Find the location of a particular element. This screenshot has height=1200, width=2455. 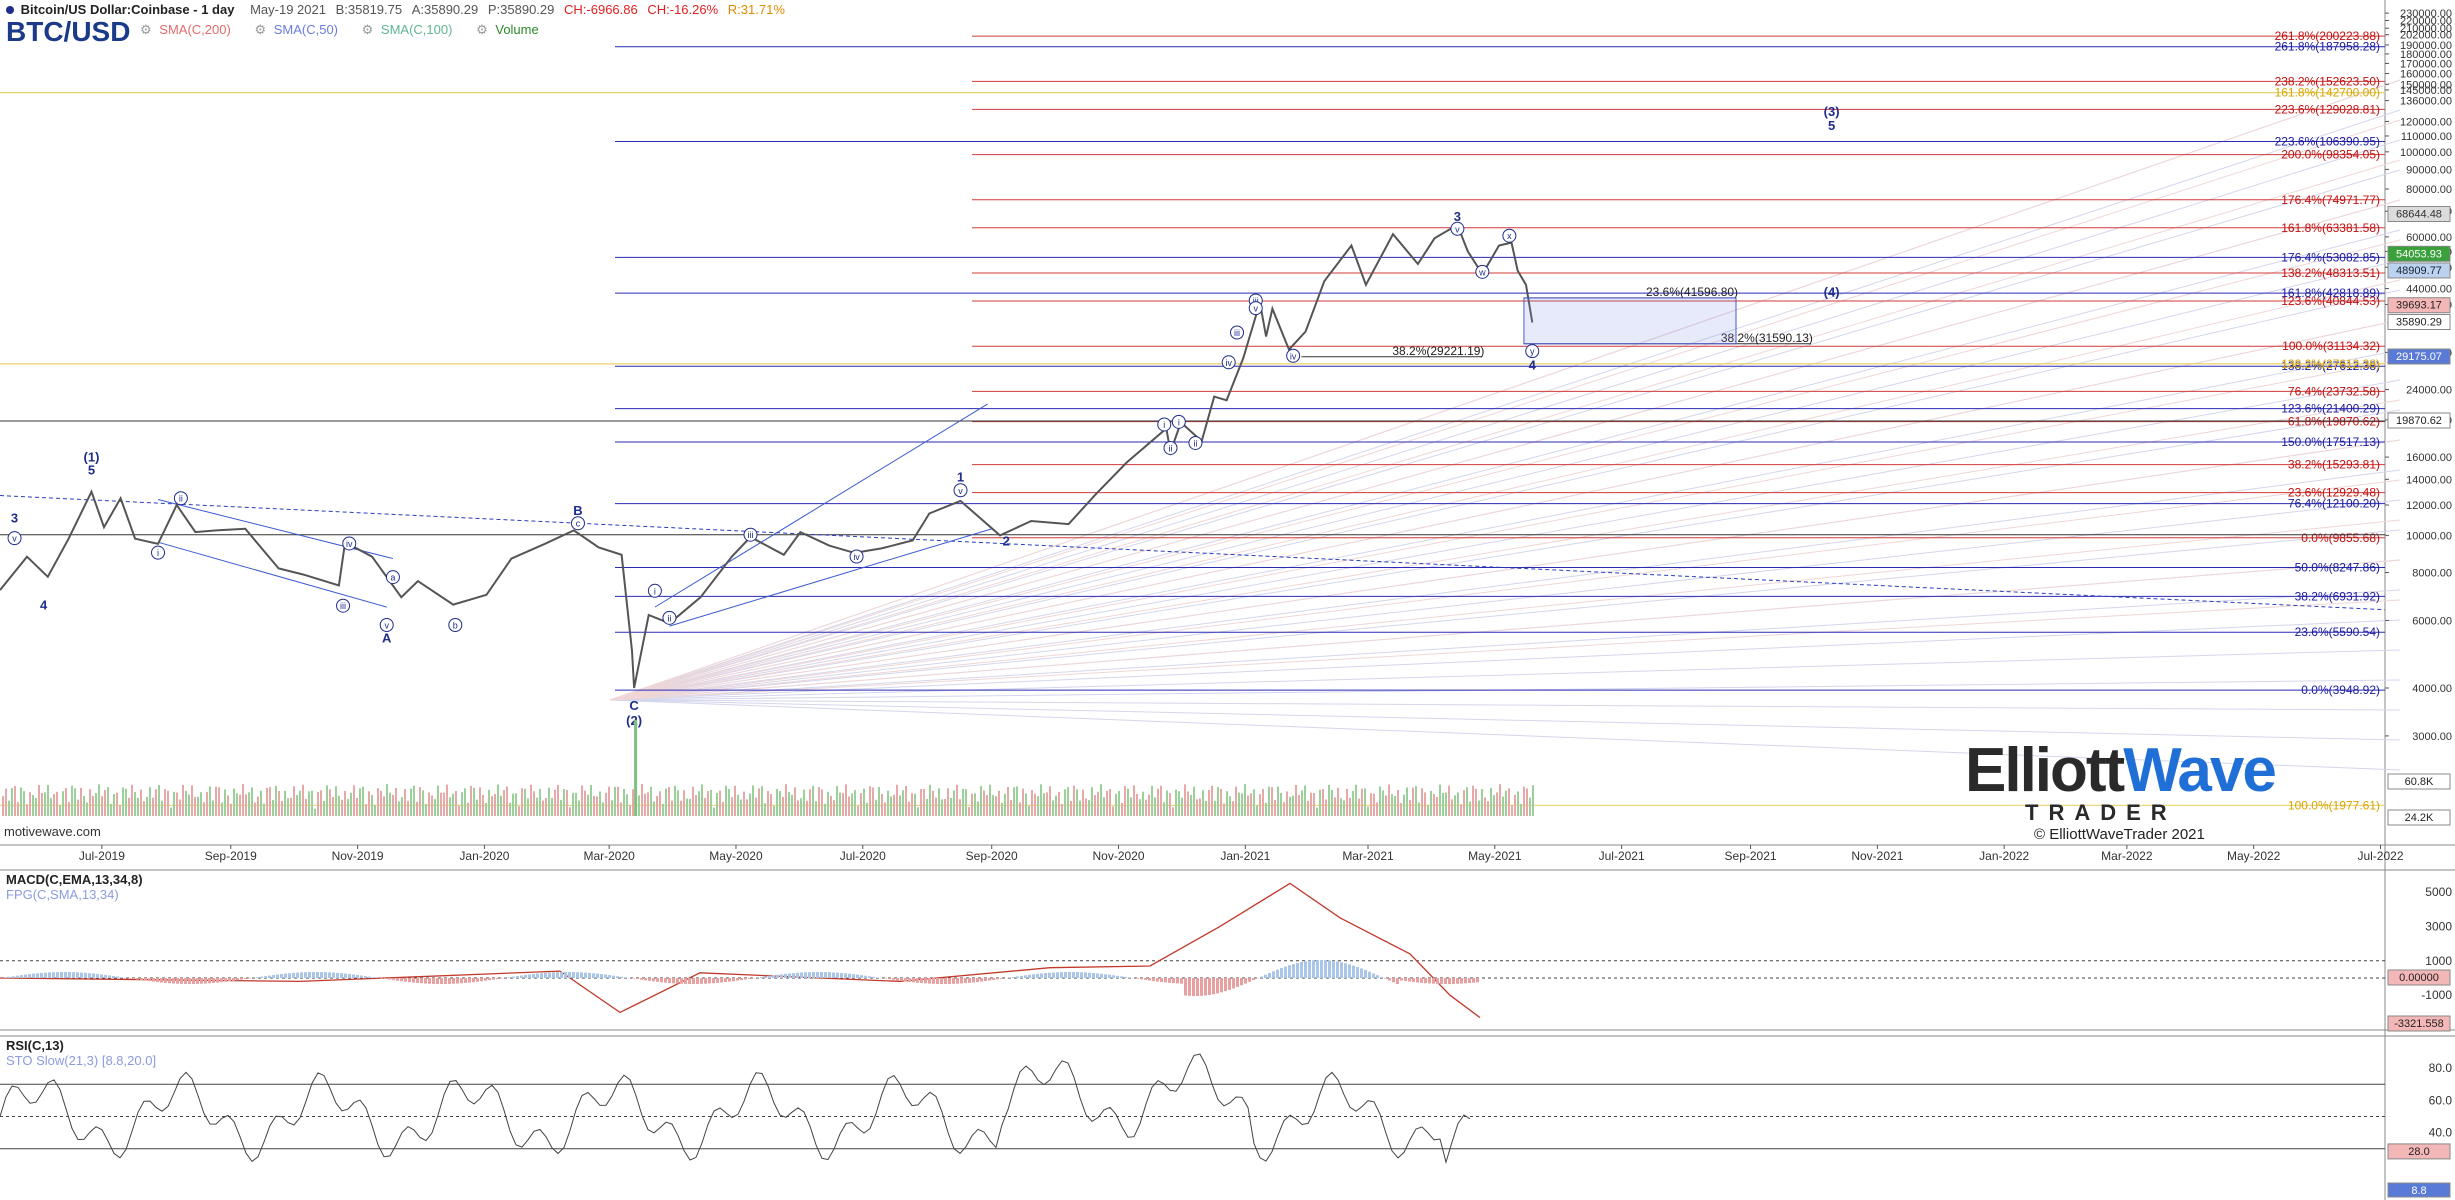

wave-label: ii is located at coordinates (1170, 448).